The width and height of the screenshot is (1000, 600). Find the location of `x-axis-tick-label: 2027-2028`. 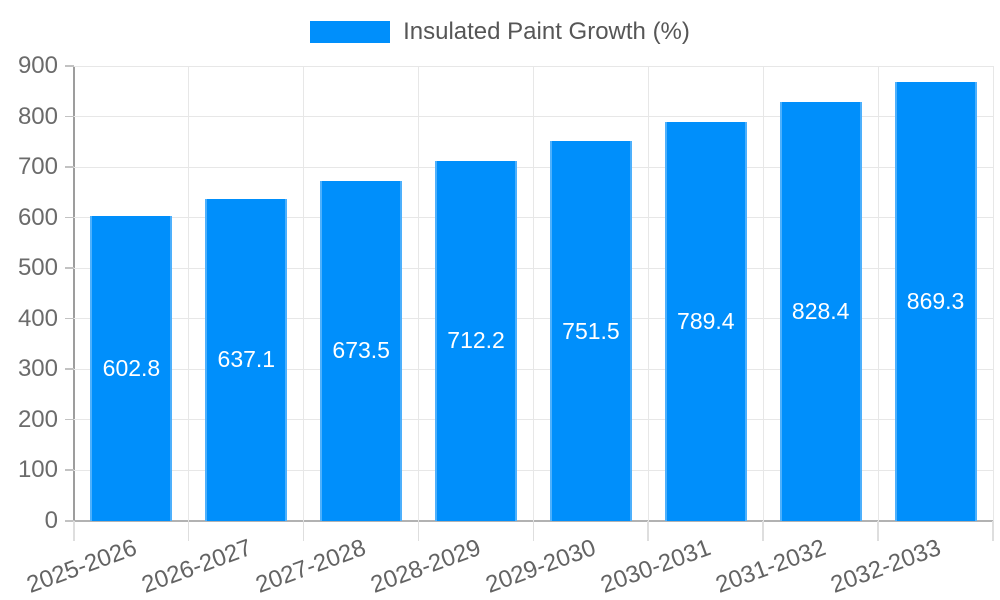

x-axis-tick-label: 2027-2028 is located at coordinates (311, 566).